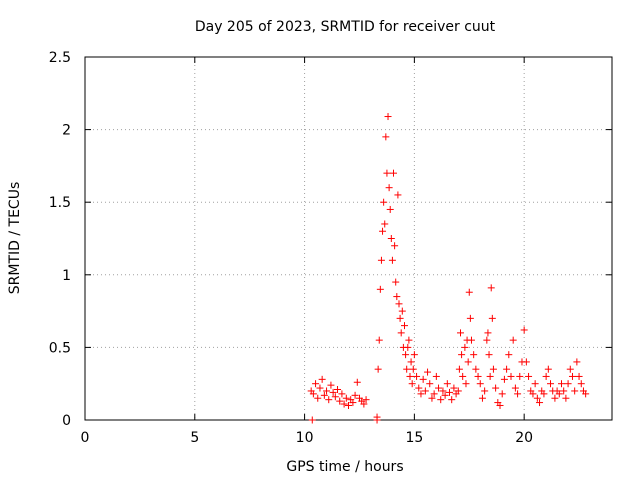 The image size is (640, 480). What do you see at coordinates (344, 467) in the screenshot?
I see `x-axis-label: GPS time / hours` at bounding box center [344, 467].